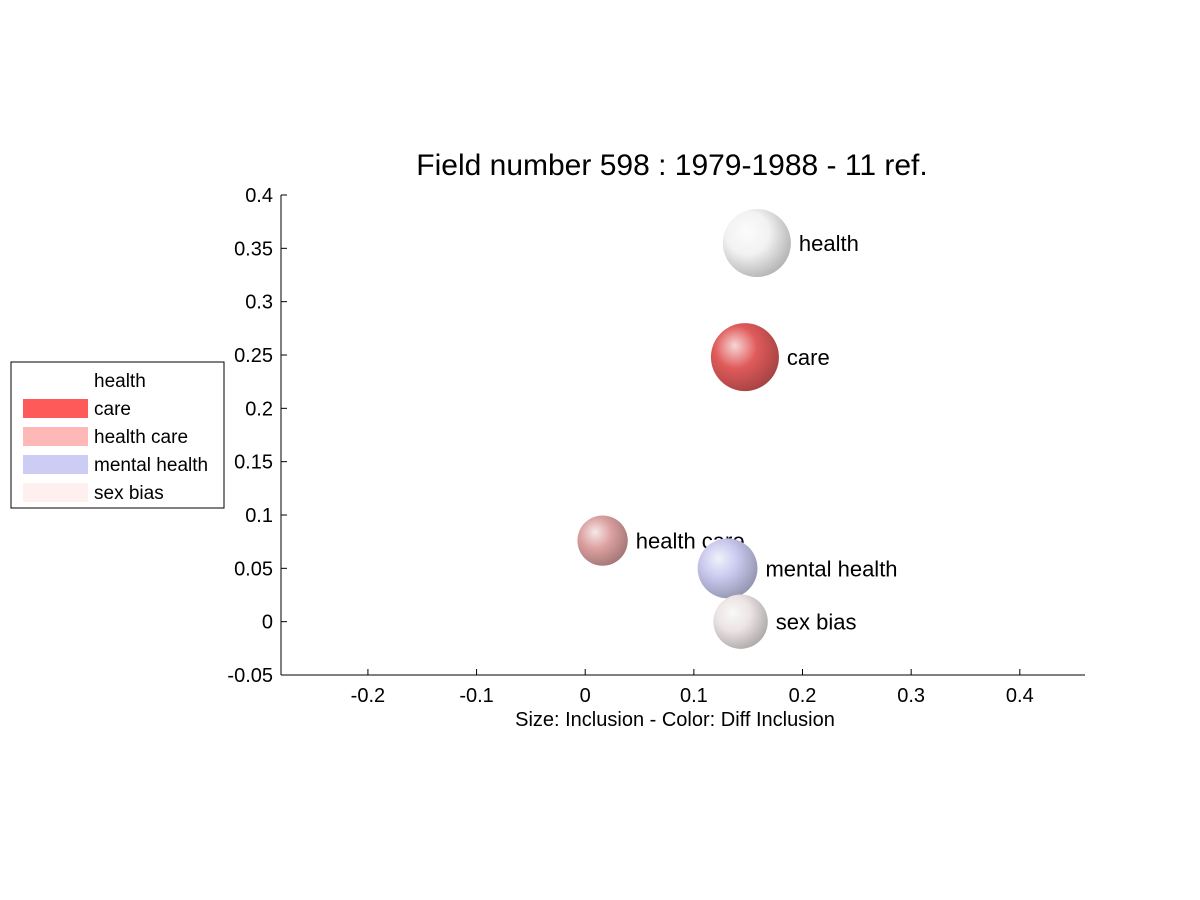 This screenshot has width=1200, height=900. What do you see at coordinates (259, 409) in the screenshot?
I see `y-tick-label: 0.2` at bounding box center [259, 409].